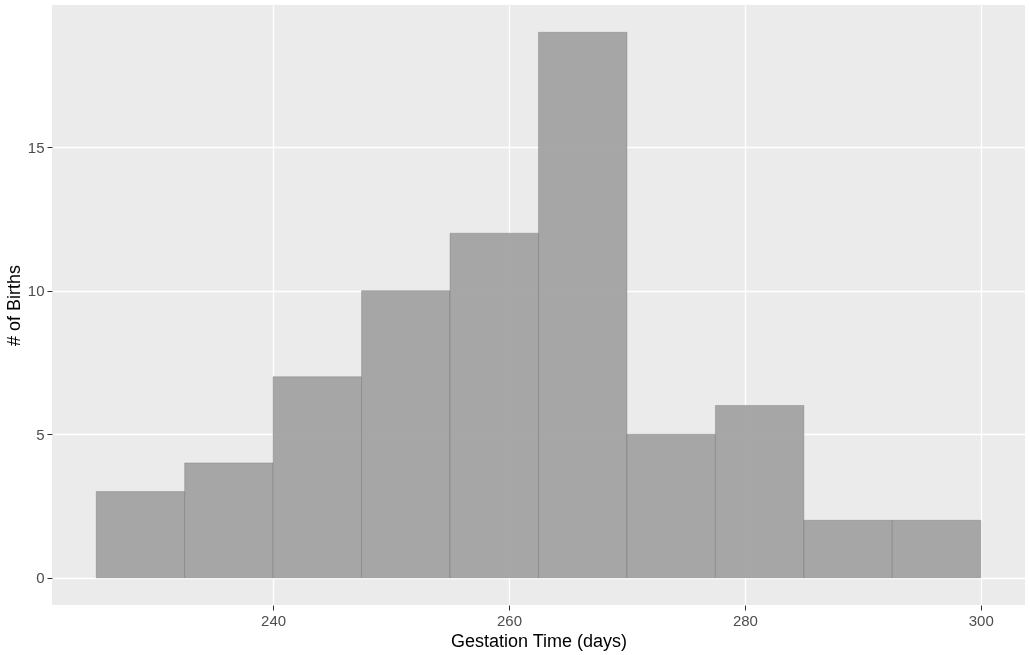  Describe the element at coordinates (745, 620) in the screenshot. I see `x-tick-label: 280` at that location.